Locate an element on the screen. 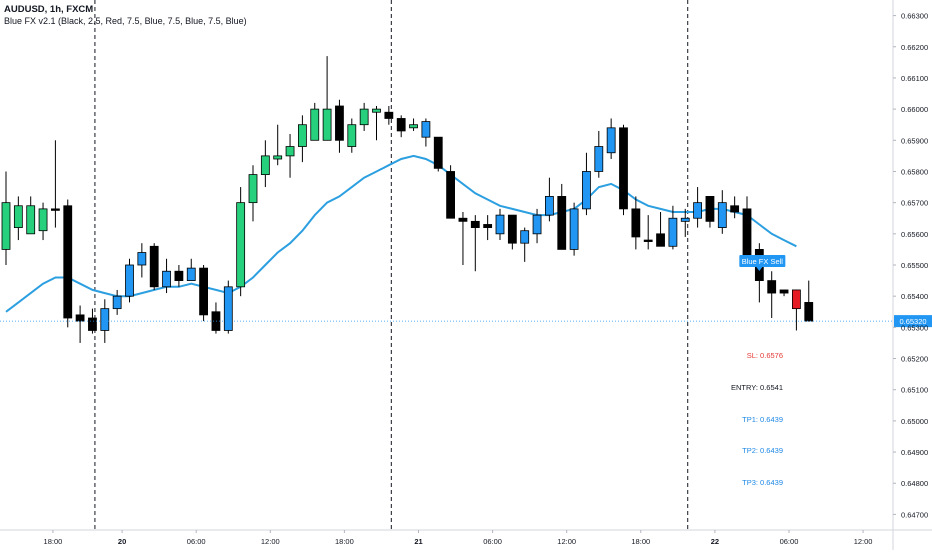 Image resolution: width=932 pixels, height=555 pixels. y-tick-label: 0.66100 is located at coordinates (914, 78).